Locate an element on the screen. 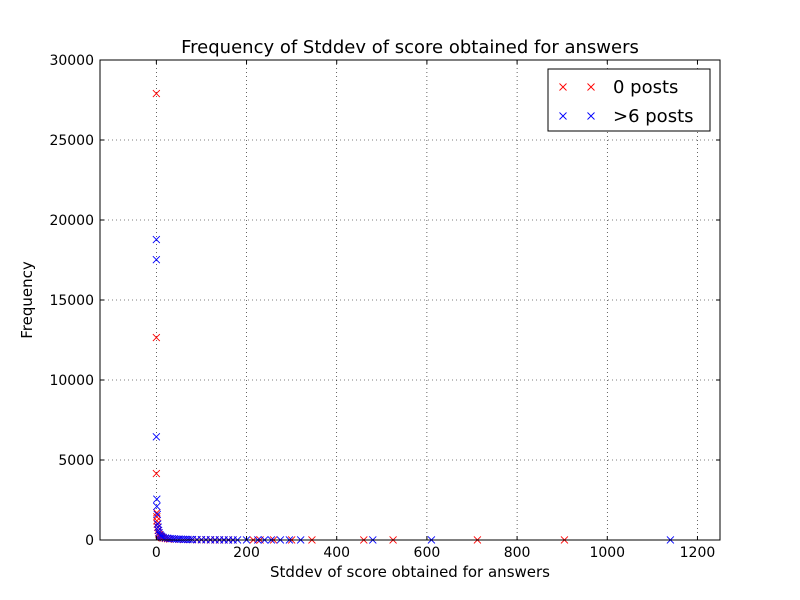 The image size is (800, 600). x-tick-label: 400 is located at coordinates (336, 553).